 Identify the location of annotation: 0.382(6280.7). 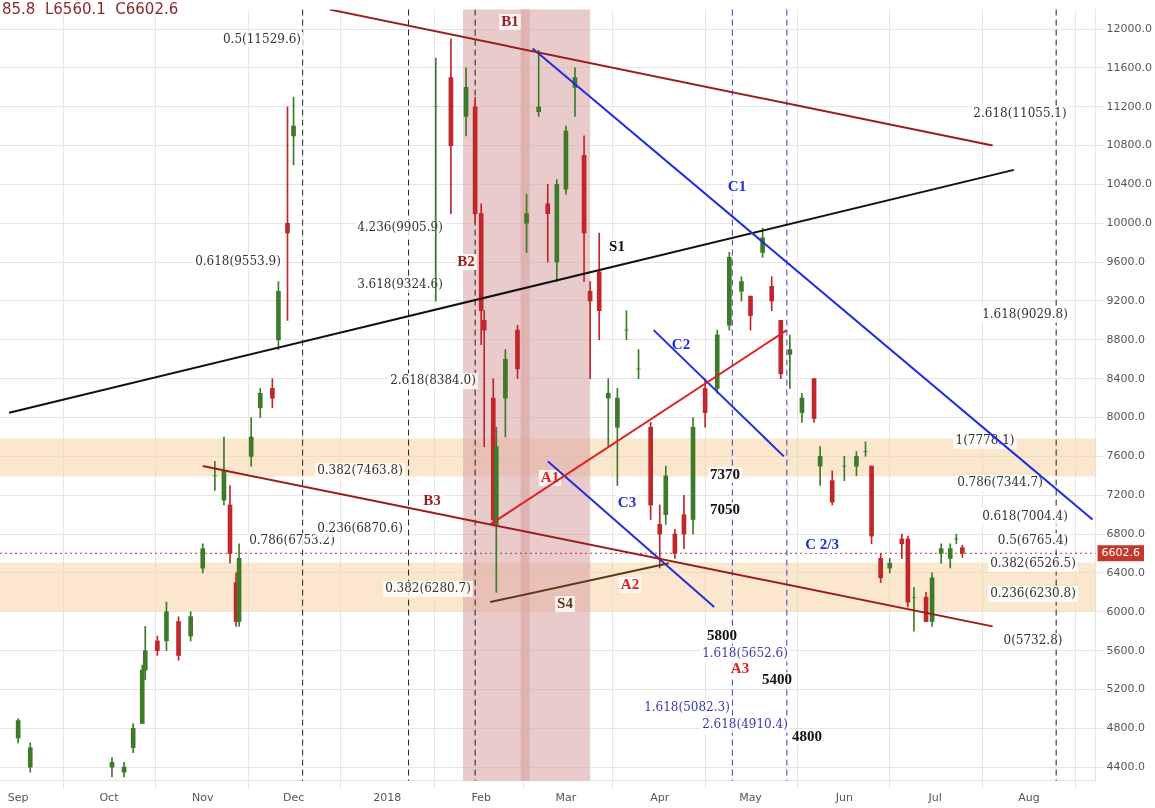
(428, 588).